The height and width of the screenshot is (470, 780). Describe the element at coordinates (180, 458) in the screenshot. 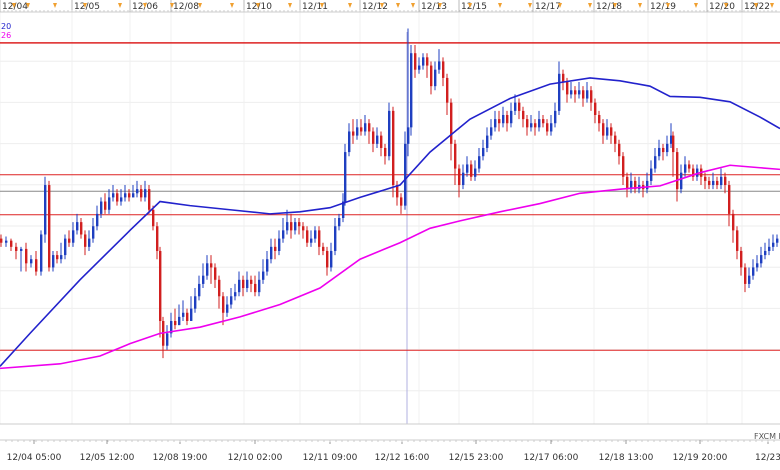

I see `bottom-tick-label: 12/08 19:00` at that location.